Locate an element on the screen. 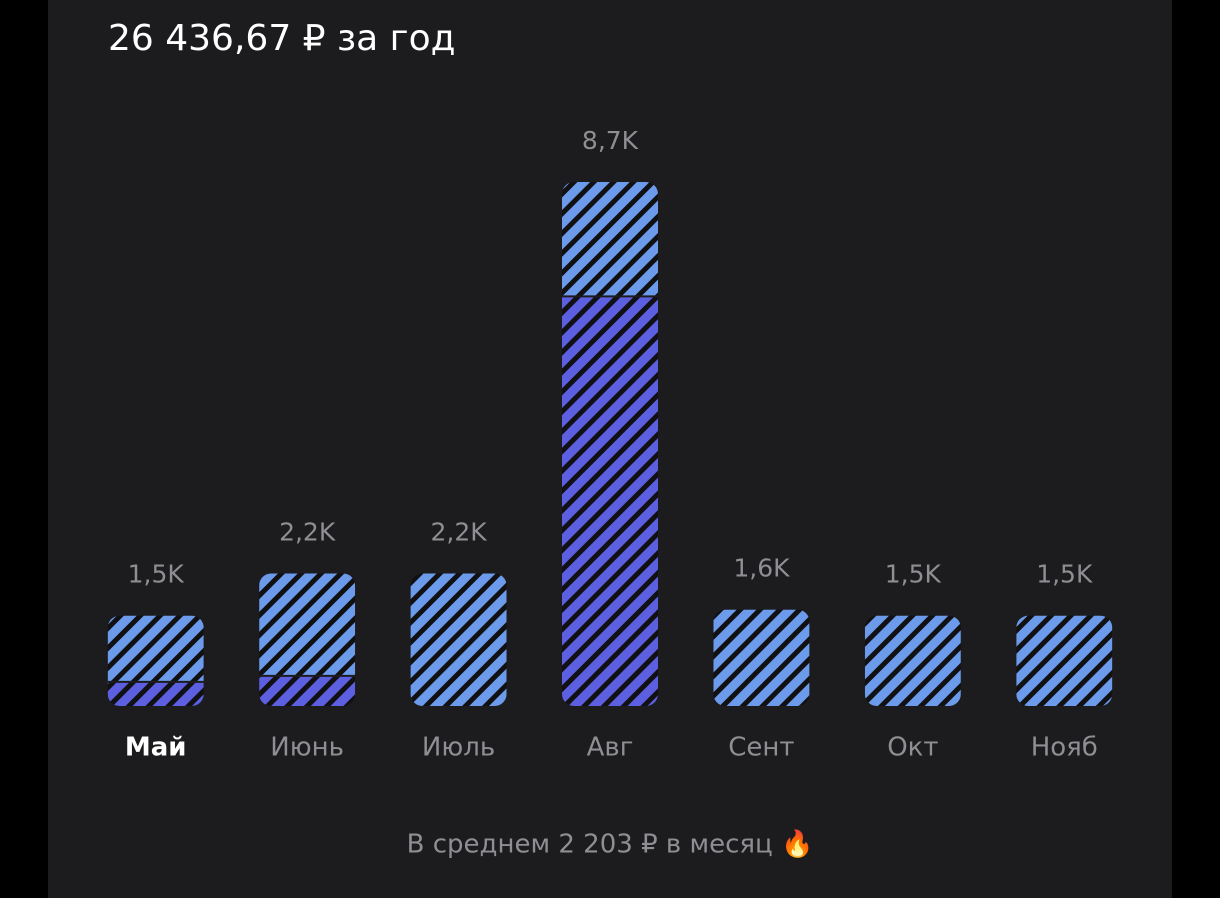 The image size is (1220, 898). value-label: 8,7K is located at coordinates (610, 140).